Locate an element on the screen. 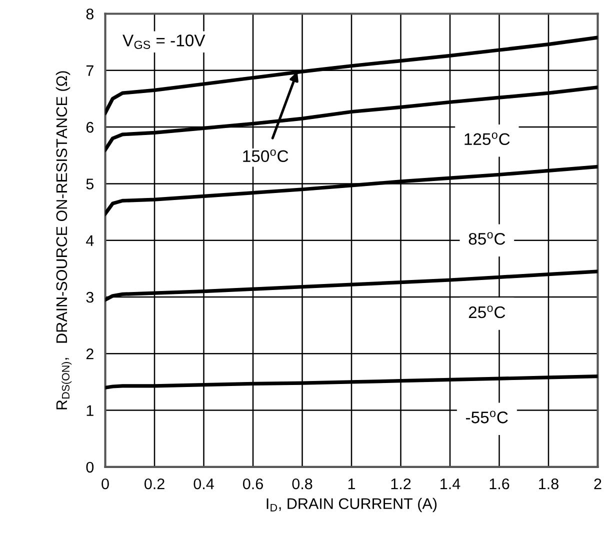  x-tick-label: 1.8 is located at coordinates (548, 484).